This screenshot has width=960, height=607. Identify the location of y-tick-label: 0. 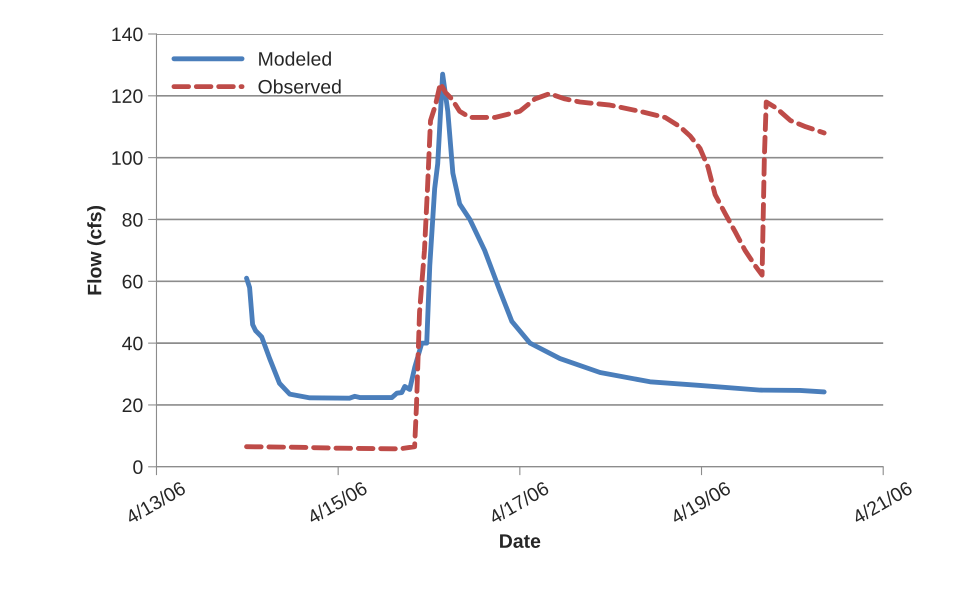
(138, 467).